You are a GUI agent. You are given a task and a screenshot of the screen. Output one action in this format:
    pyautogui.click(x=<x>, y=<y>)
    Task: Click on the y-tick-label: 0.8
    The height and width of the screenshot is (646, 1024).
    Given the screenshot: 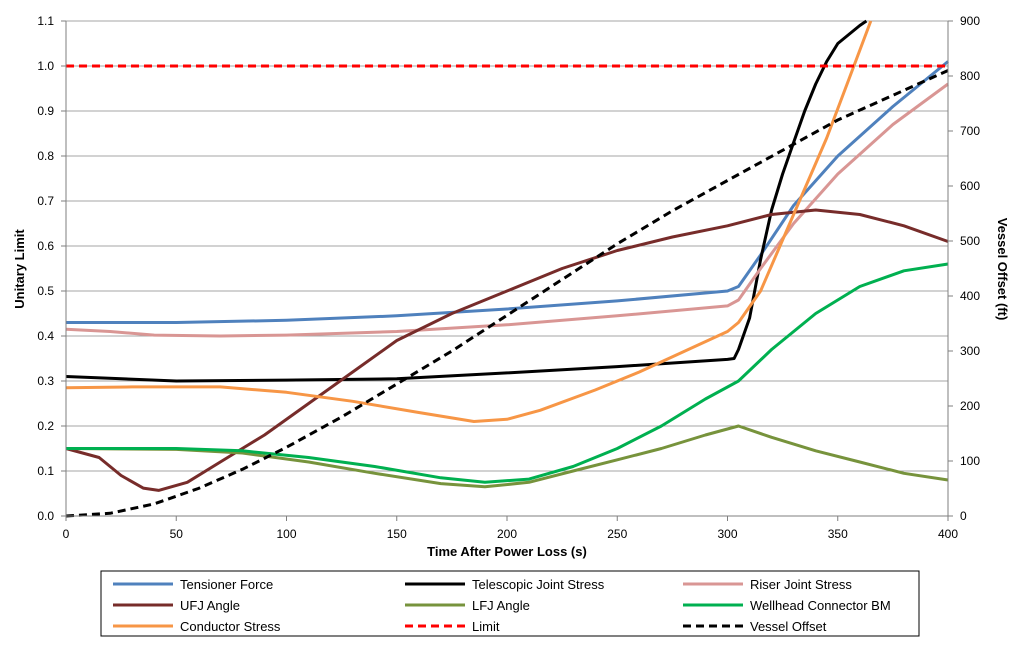 What is the action you would take?
    pyautogui.click(x=45, y=156)
    